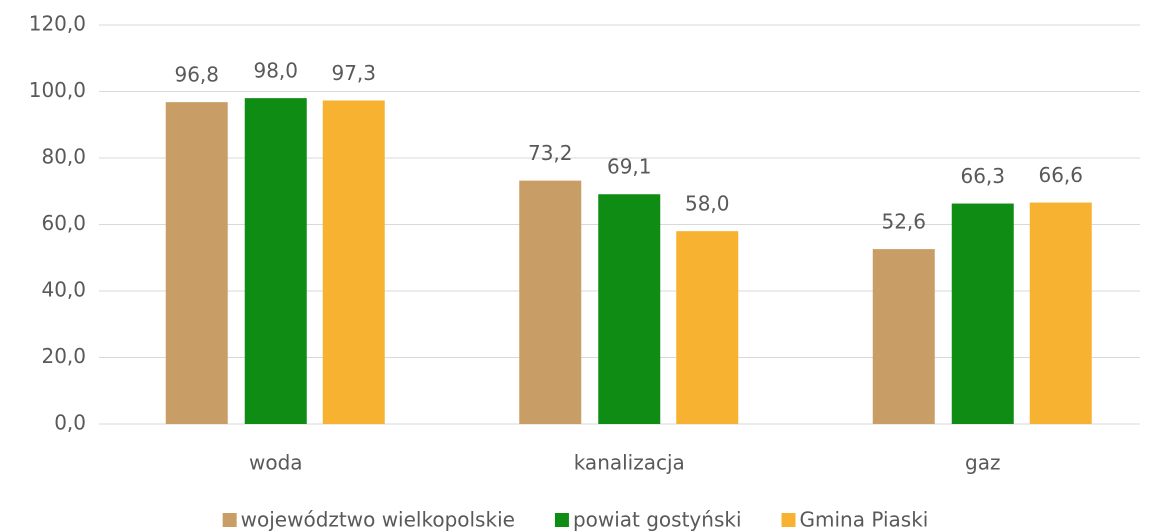 The image size is (1151, 532). I want to click on data-label: 73,2, so click(550, 153).